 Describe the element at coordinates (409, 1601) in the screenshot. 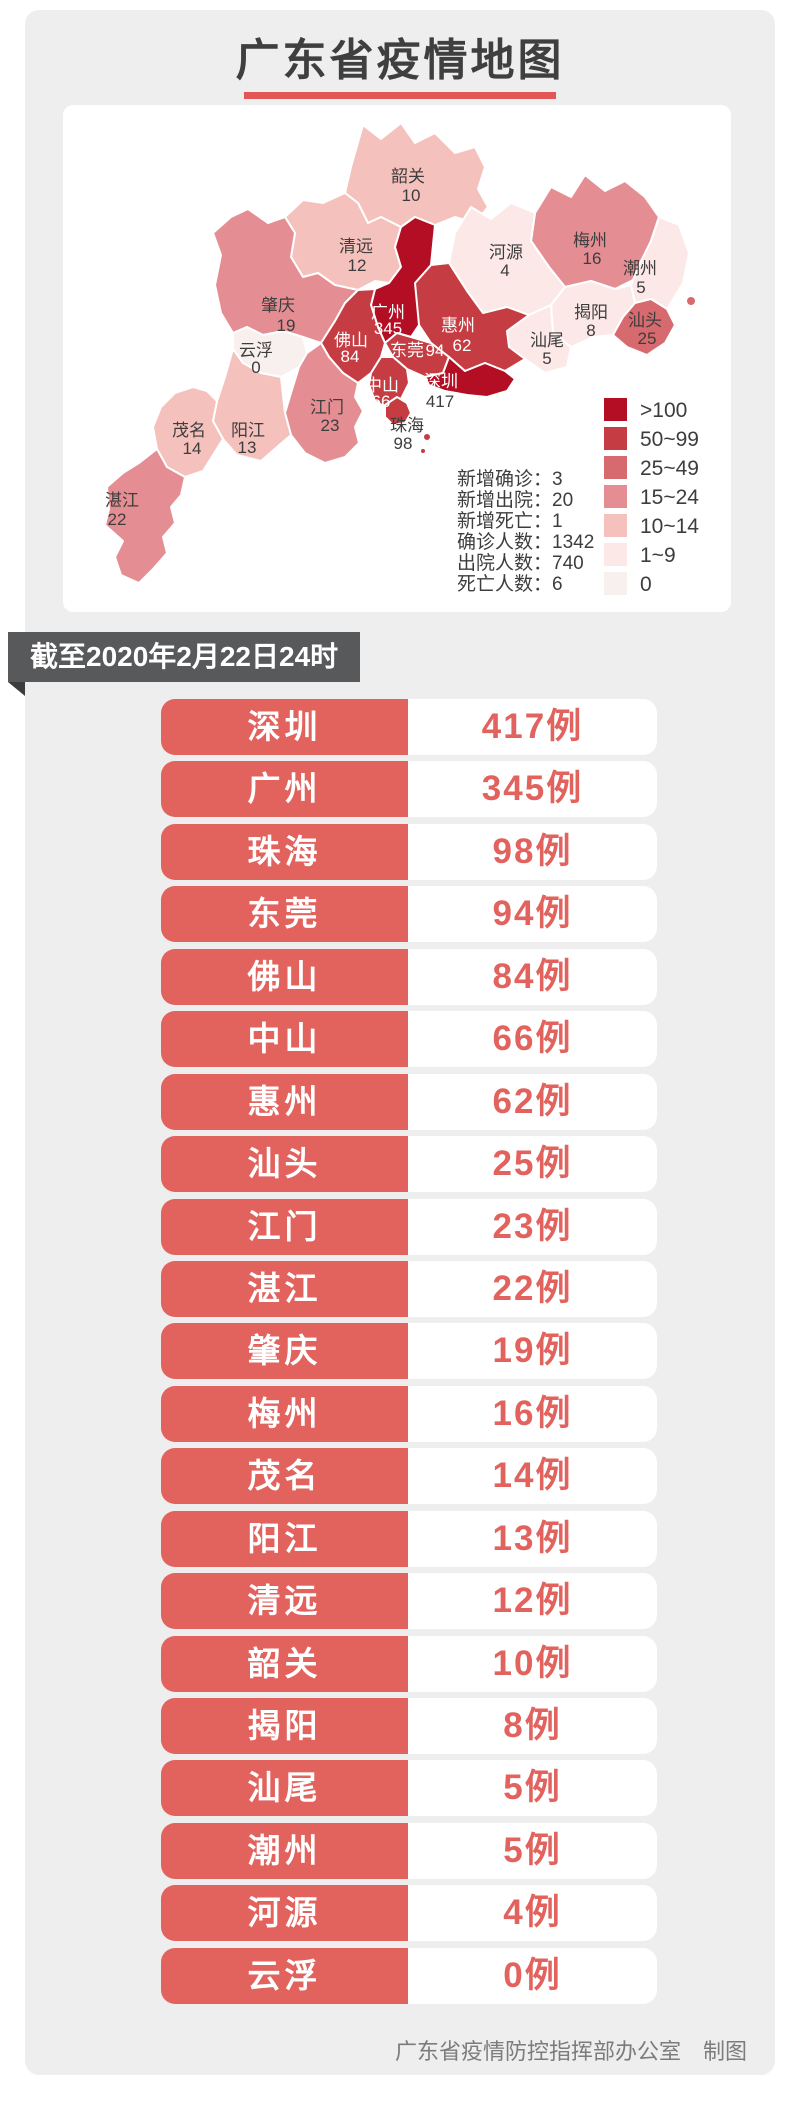

I see `table-row: 清远 12例` at that location.